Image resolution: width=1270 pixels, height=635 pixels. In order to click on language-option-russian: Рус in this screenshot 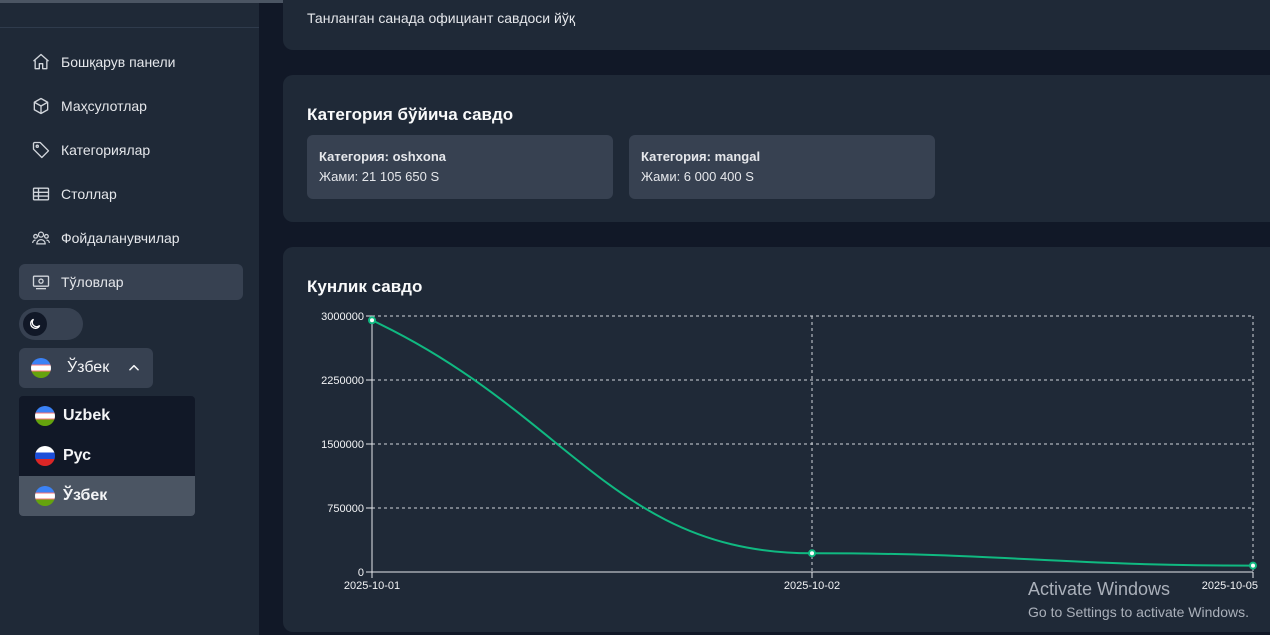, I will do `click(107, 456)`.